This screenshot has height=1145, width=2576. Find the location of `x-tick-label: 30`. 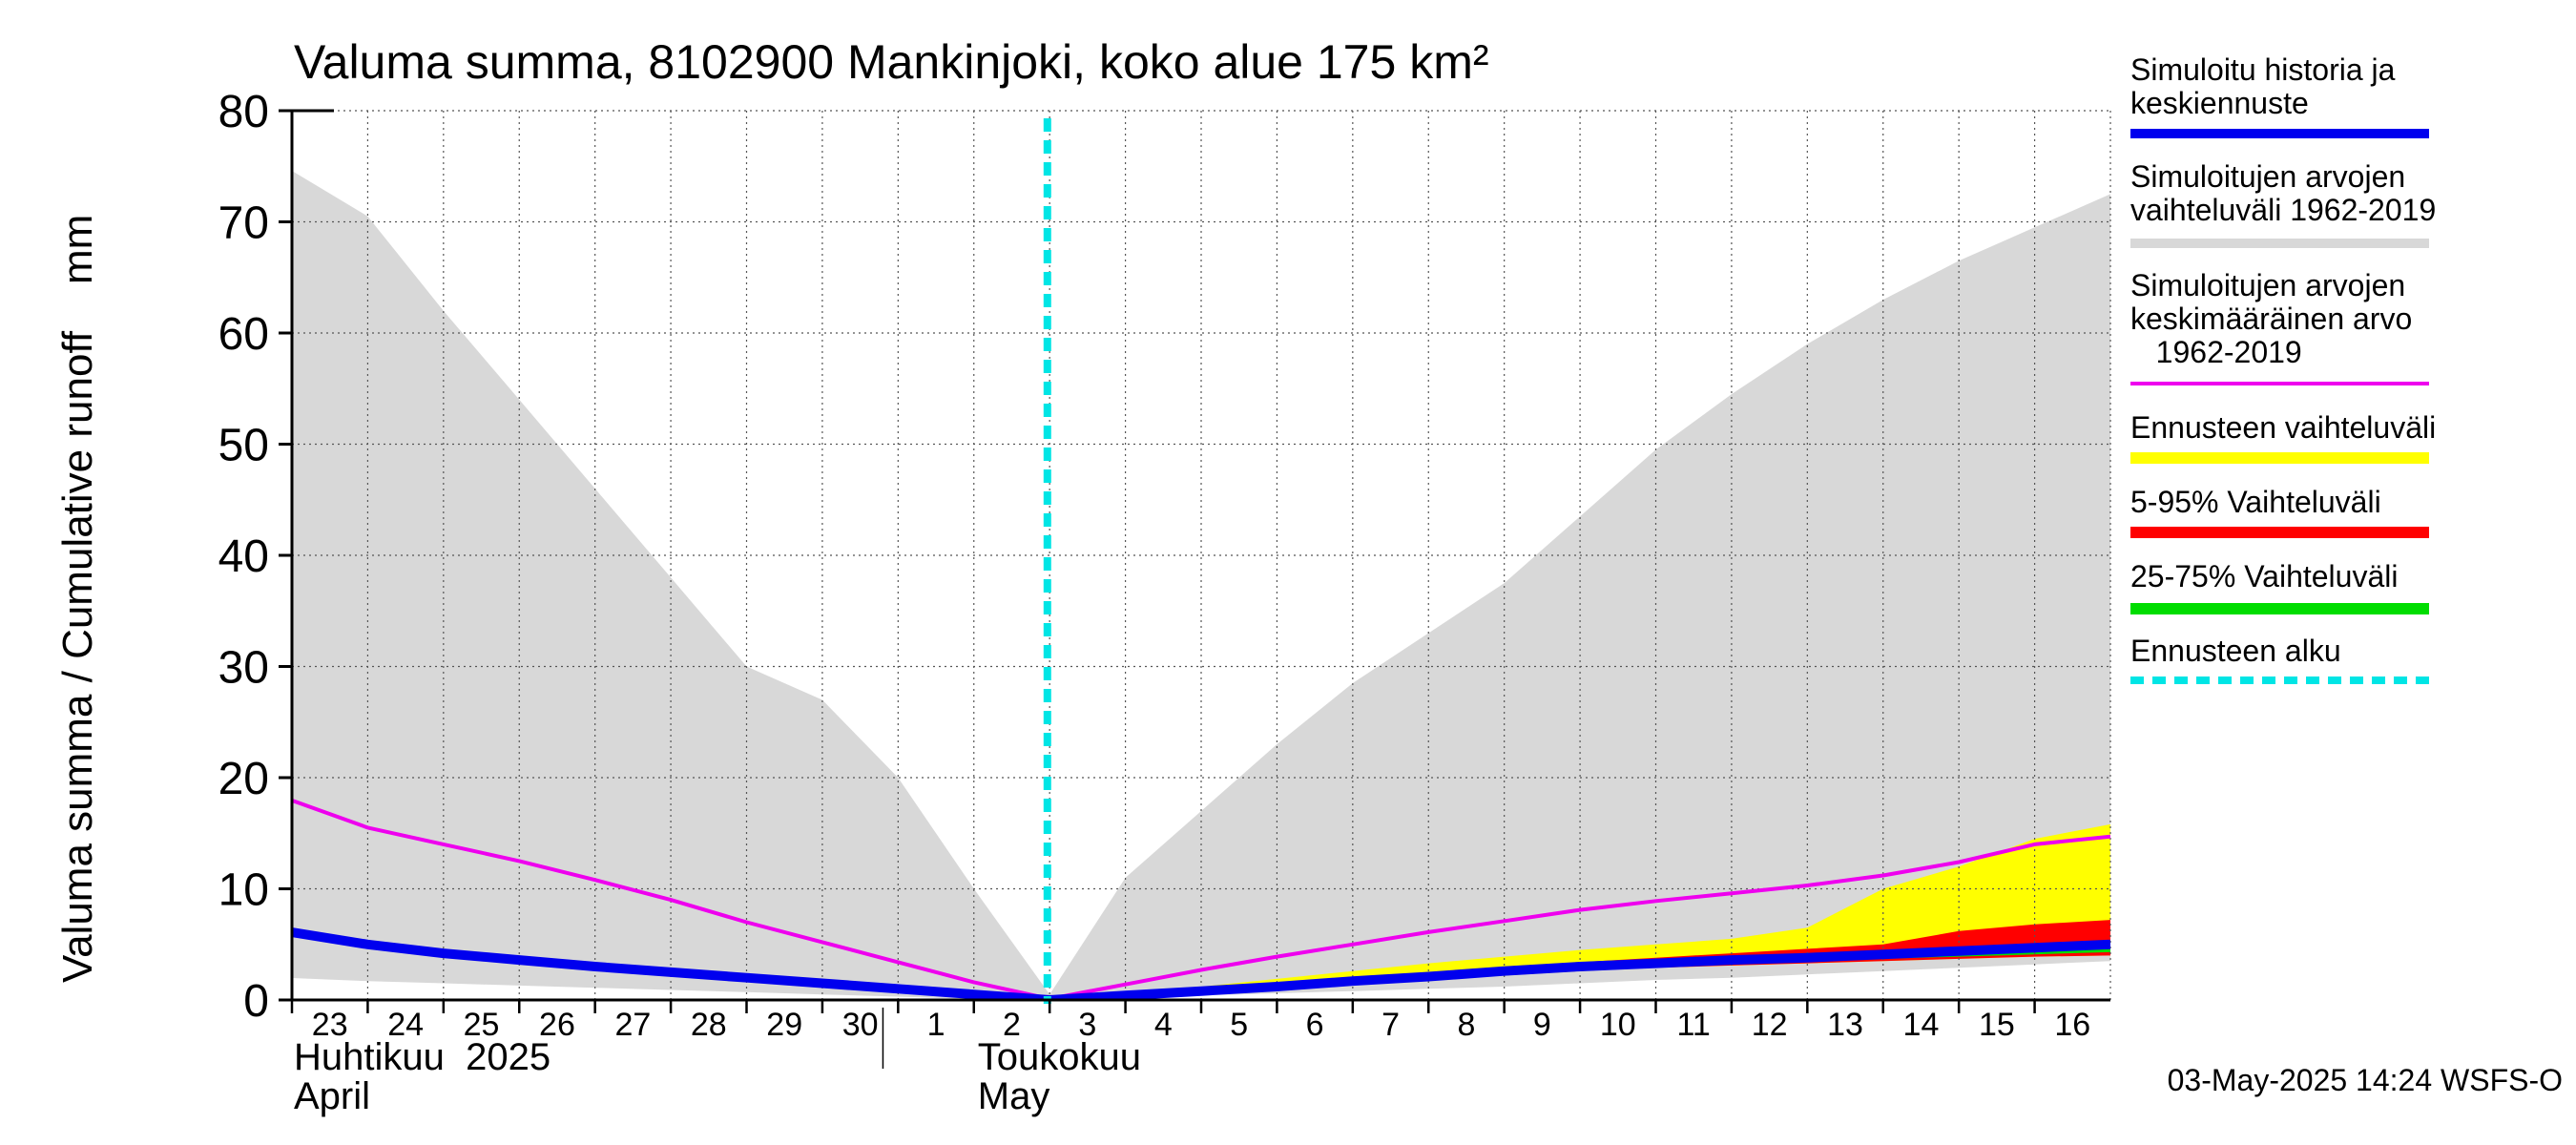

x-tick-label: 30 is located at coordinates (860, 1025).